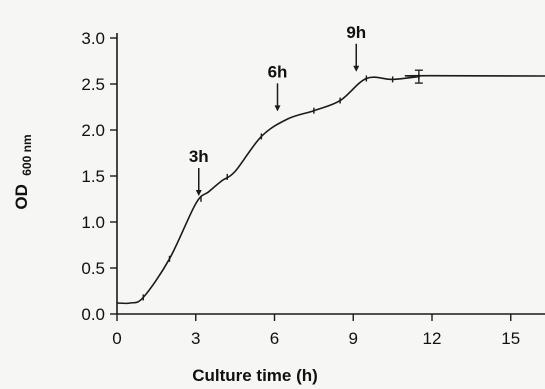  Describe the element at coordinates (418, 76) in the screenshot. I see `error-bars` at that location.